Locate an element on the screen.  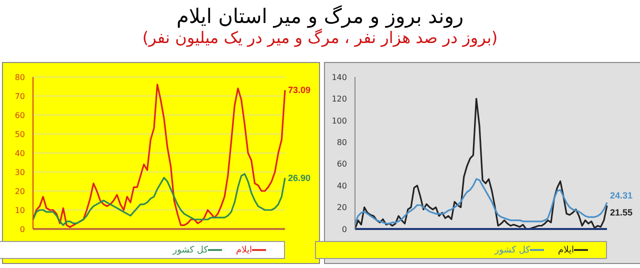
y-tick-label: 30 is located at coordinates (19, 172).